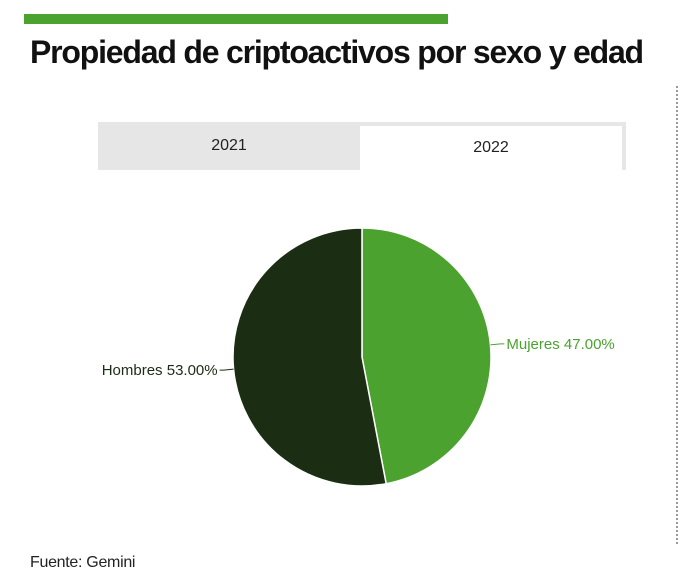  What do you see at coordinates (493, 146) in the screenshot?
I see `tab-2022: 2022` at bounding box center [493, 146].